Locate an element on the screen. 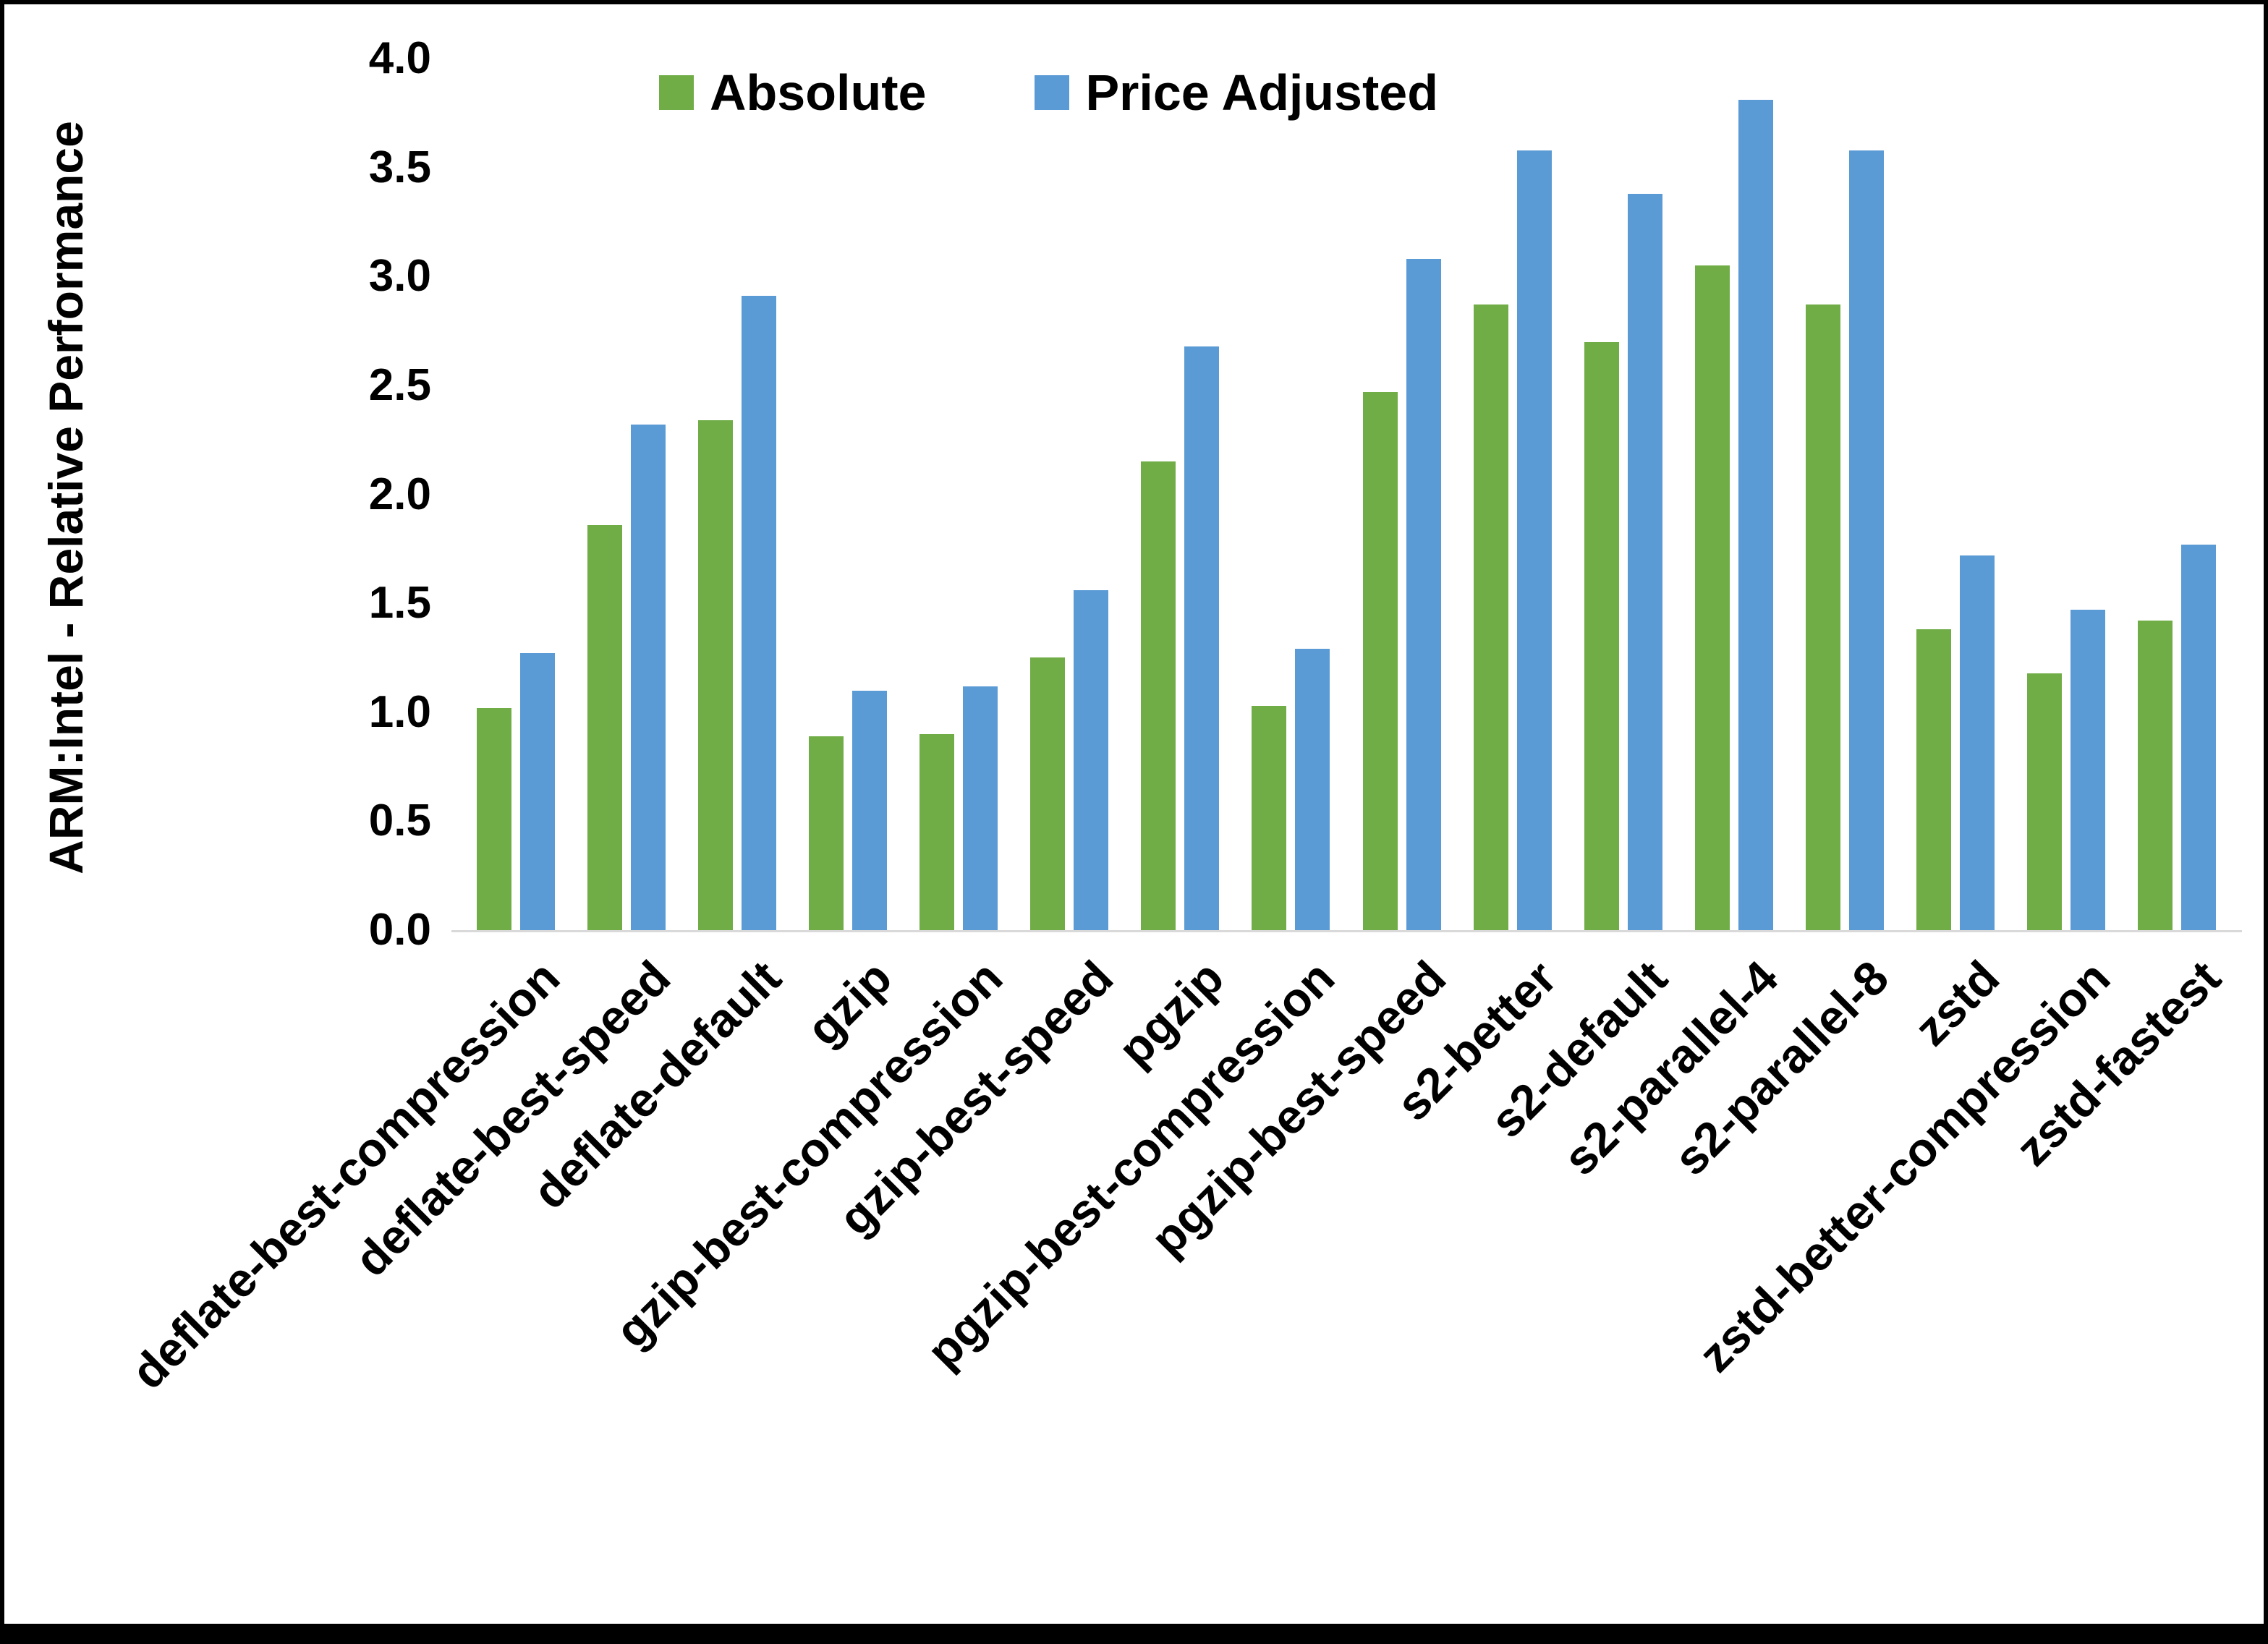 This screenshot has height=1644, width=2268. y-axis-tick-label: 0.5 is located at coordinates (399, 821).